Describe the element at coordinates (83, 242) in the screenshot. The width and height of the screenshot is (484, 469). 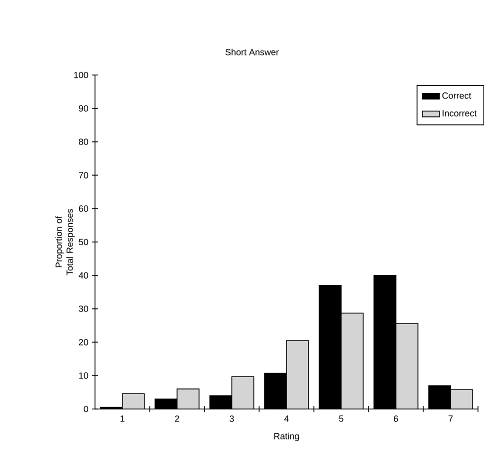
I see `y-tick-label: 50` at that location.